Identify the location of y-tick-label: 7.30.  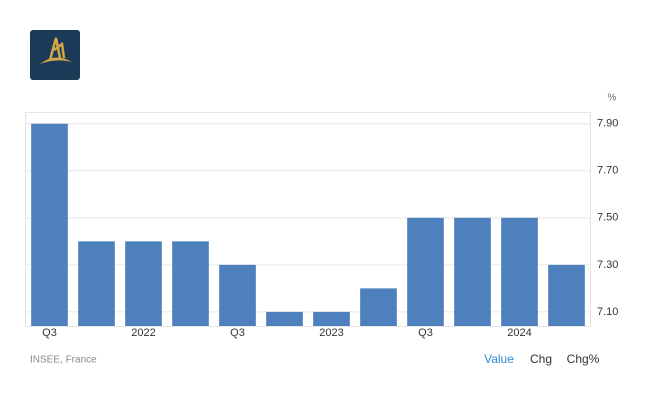
(607, 265).